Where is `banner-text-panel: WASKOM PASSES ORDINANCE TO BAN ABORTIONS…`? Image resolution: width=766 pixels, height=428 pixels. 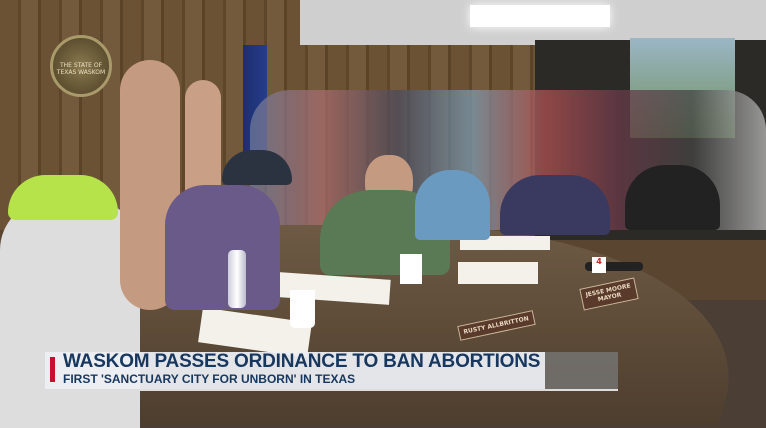 banner-text-panel: WASKOM PASSES ORDINANCE TO BAN ABORTIONS… is located at coordinates (295, 371).